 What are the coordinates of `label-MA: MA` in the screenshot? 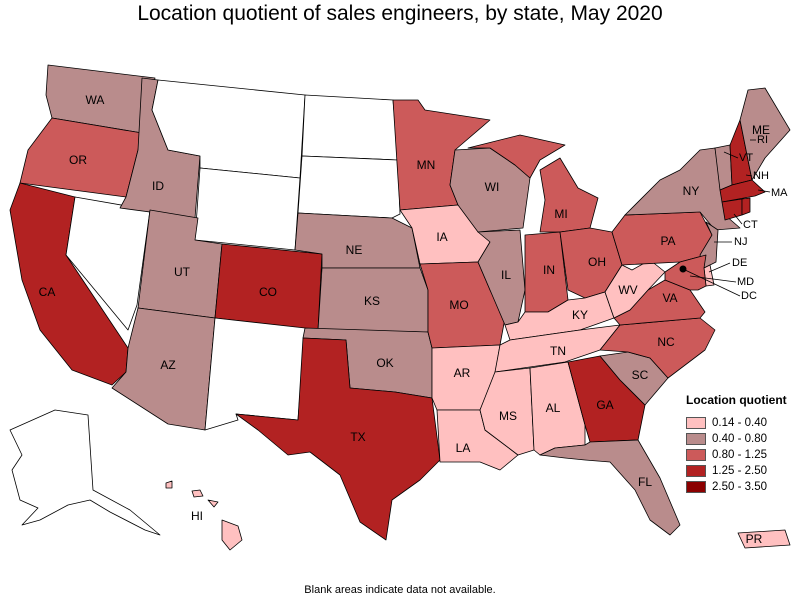 It's located at (779, 193).